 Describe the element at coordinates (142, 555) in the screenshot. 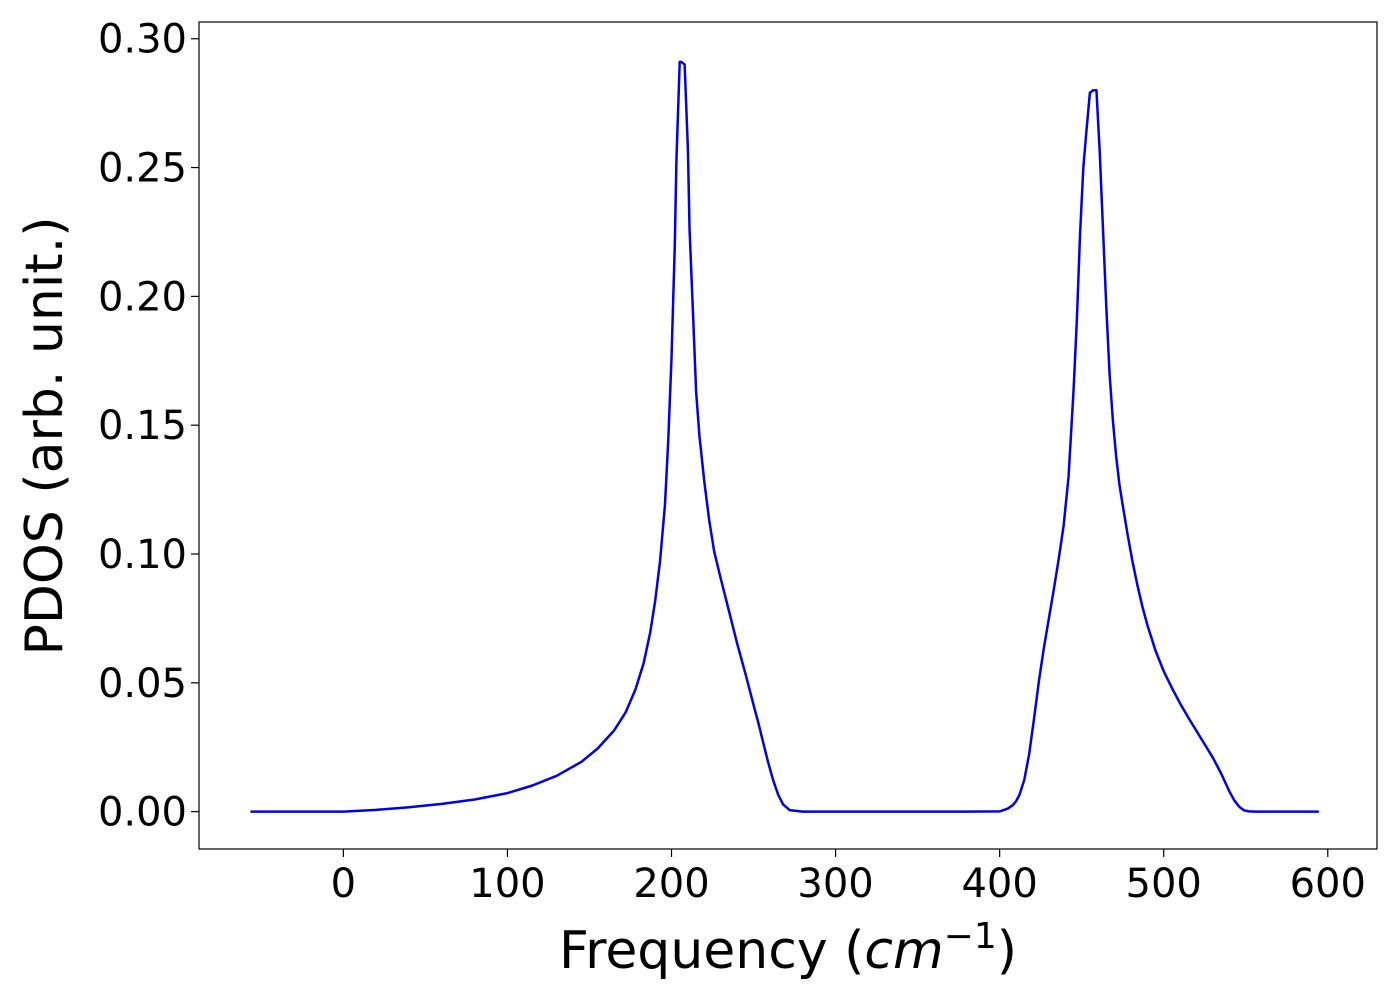

I see `y-tick-label: 0.10` at that location.